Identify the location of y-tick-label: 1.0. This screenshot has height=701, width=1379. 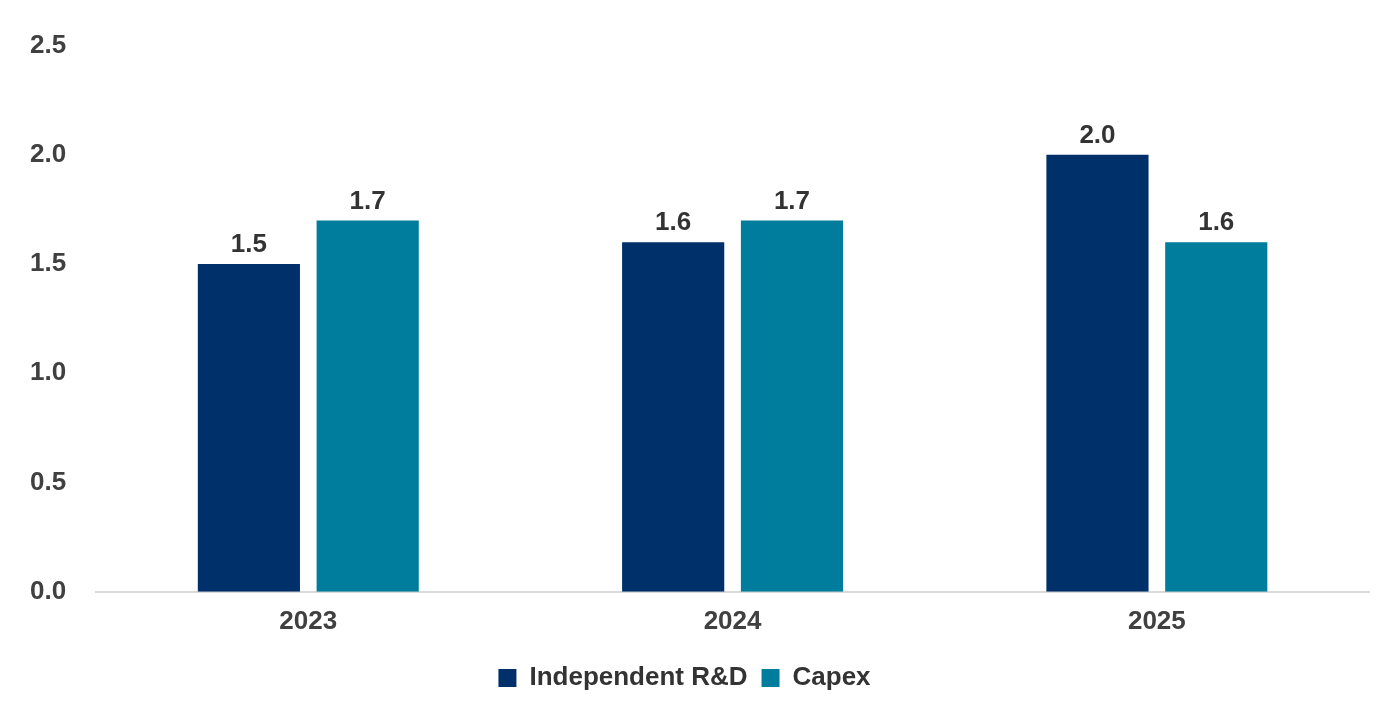
(48, 371).